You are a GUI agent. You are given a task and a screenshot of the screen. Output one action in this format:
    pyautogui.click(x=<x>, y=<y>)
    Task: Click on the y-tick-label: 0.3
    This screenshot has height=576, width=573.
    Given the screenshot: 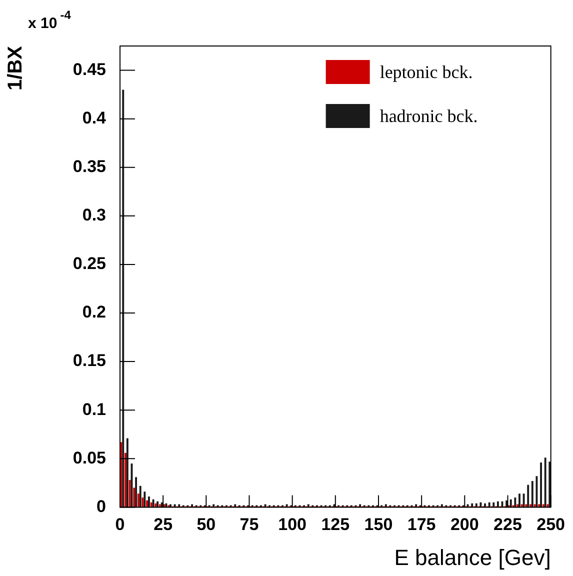 What is the action you would take?
    pyautogui.click(x=94, y=215)
    